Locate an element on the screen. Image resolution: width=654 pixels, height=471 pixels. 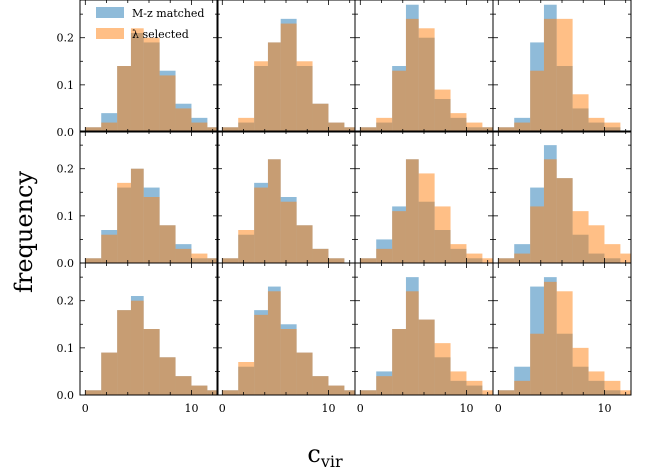
panel-r1-c3 is located at coordinates (424, 66).